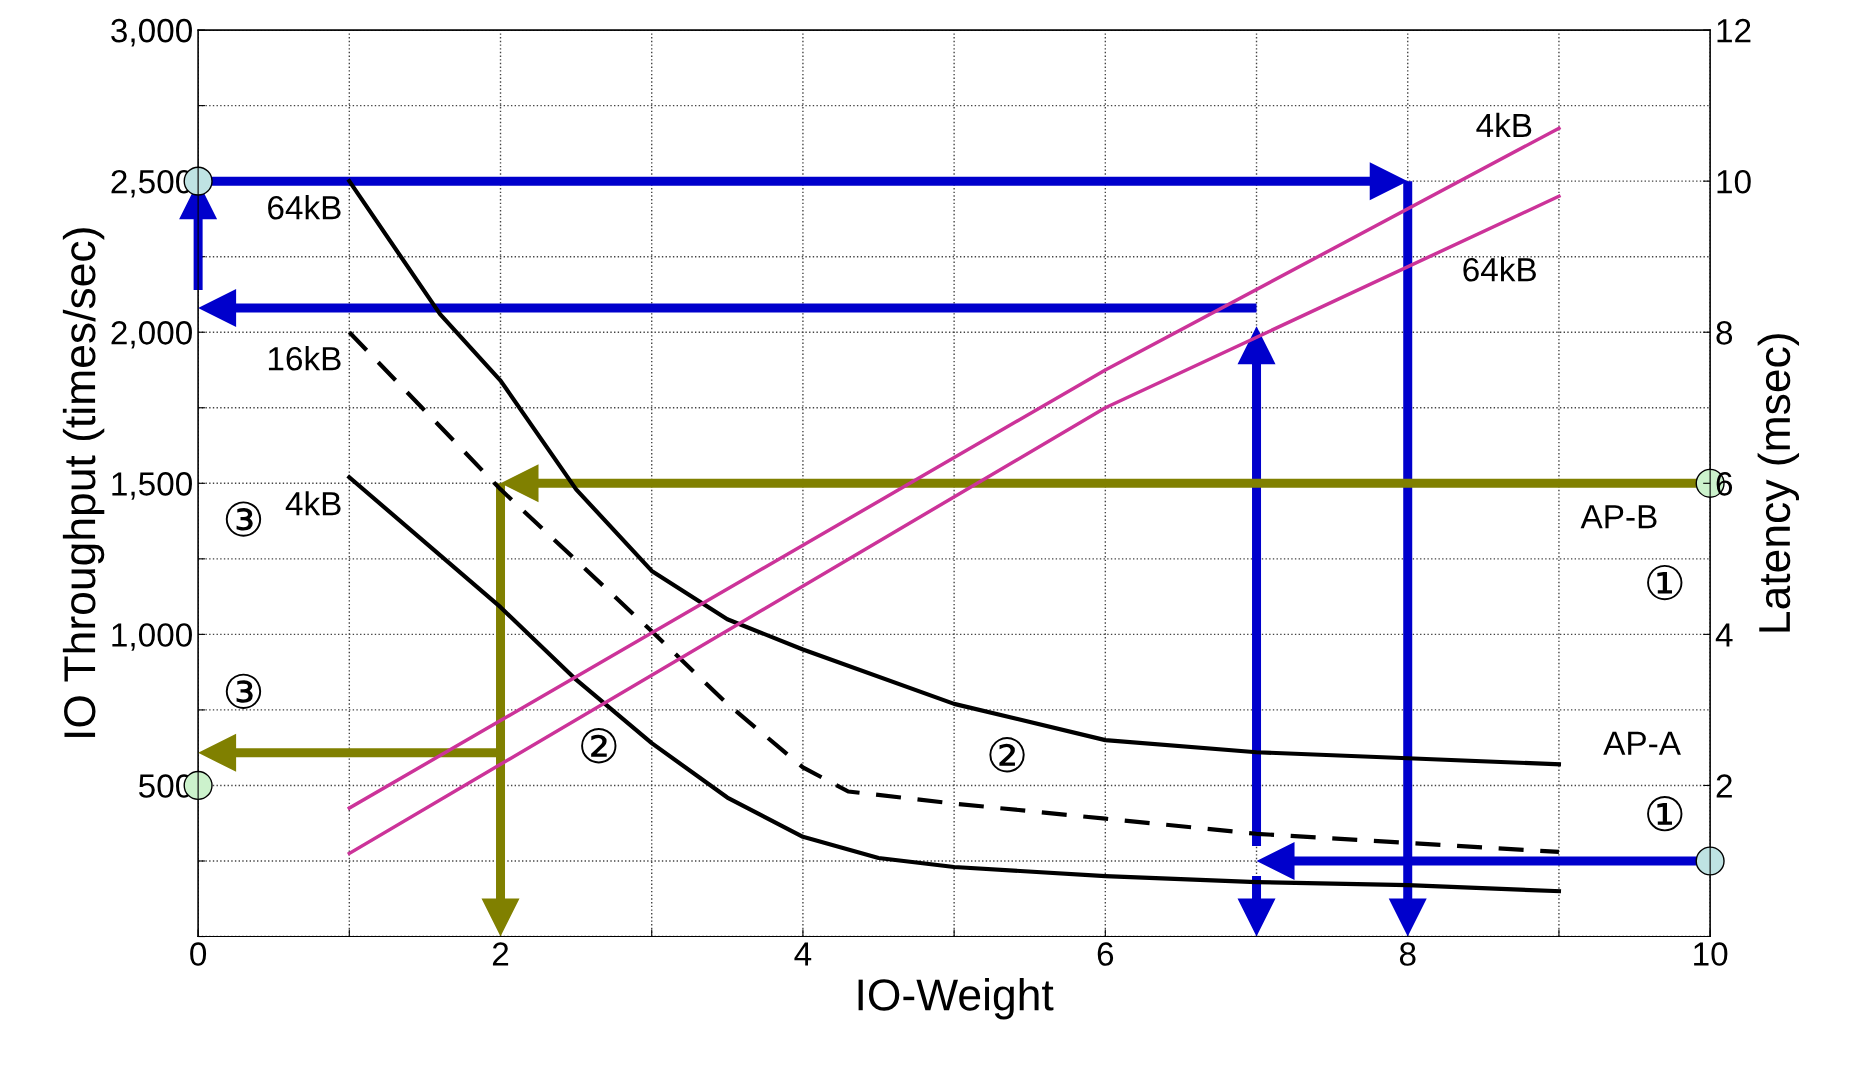 This screenshot has height=1074, width=1869. What do you see at coordinates (956, 999) in the screenshot?
I see `x-axis-title: IO-Weight` at bounding box center [956, 999].